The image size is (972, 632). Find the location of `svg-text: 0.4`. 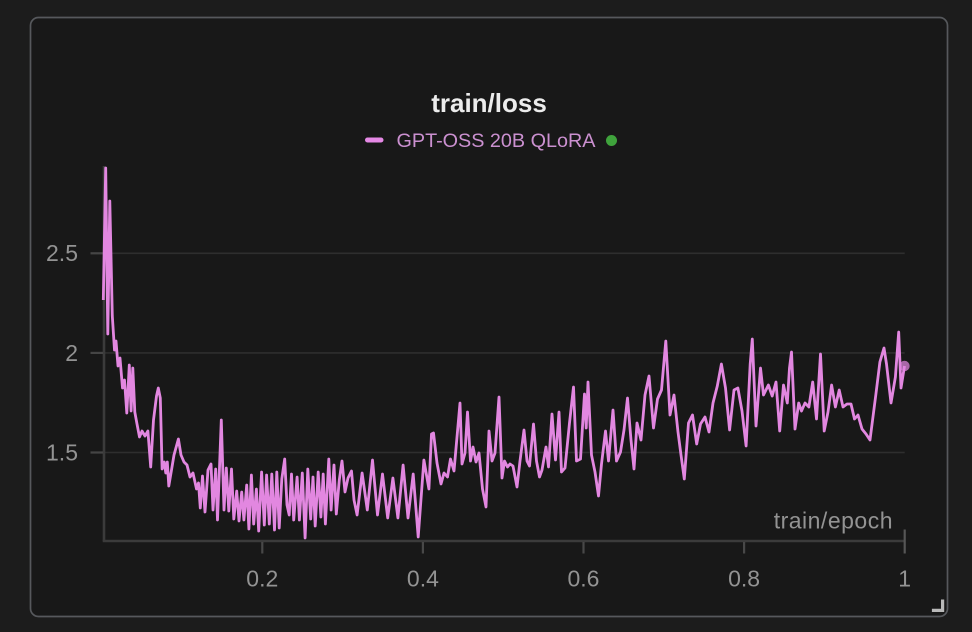

svg-text: 0.4 is located at coordinates (423, 579).